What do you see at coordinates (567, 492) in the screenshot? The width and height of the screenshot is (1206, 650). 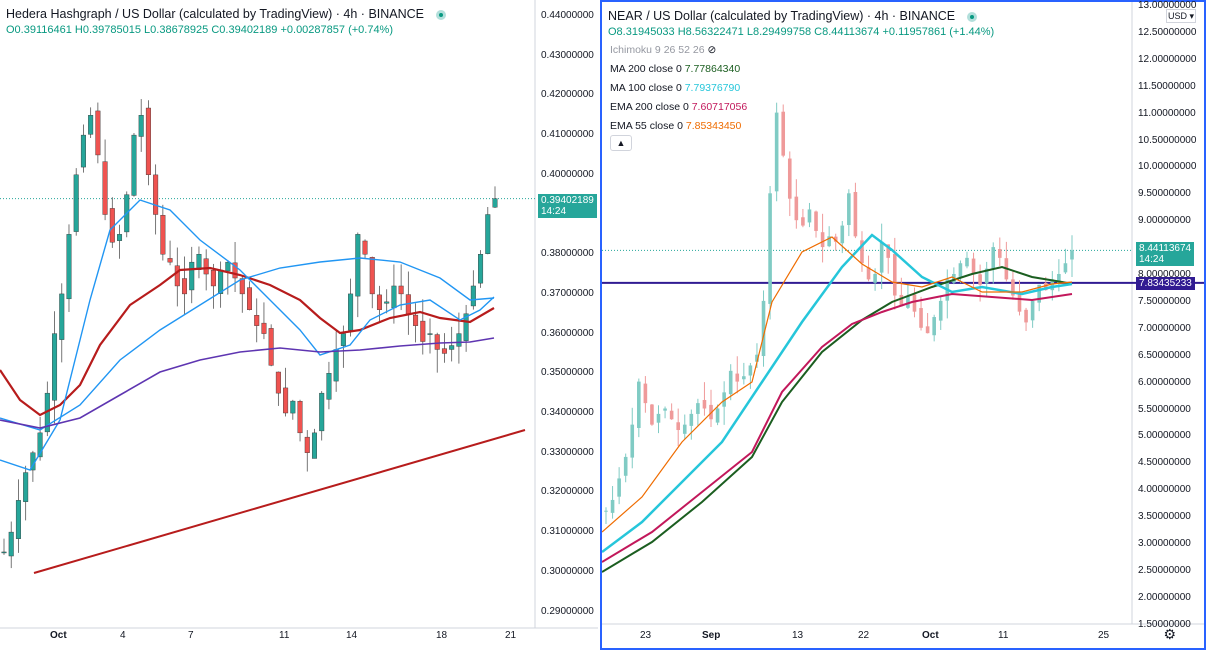 I see `price-tick-label: 0.32000000` at bounding box center [567, 492].